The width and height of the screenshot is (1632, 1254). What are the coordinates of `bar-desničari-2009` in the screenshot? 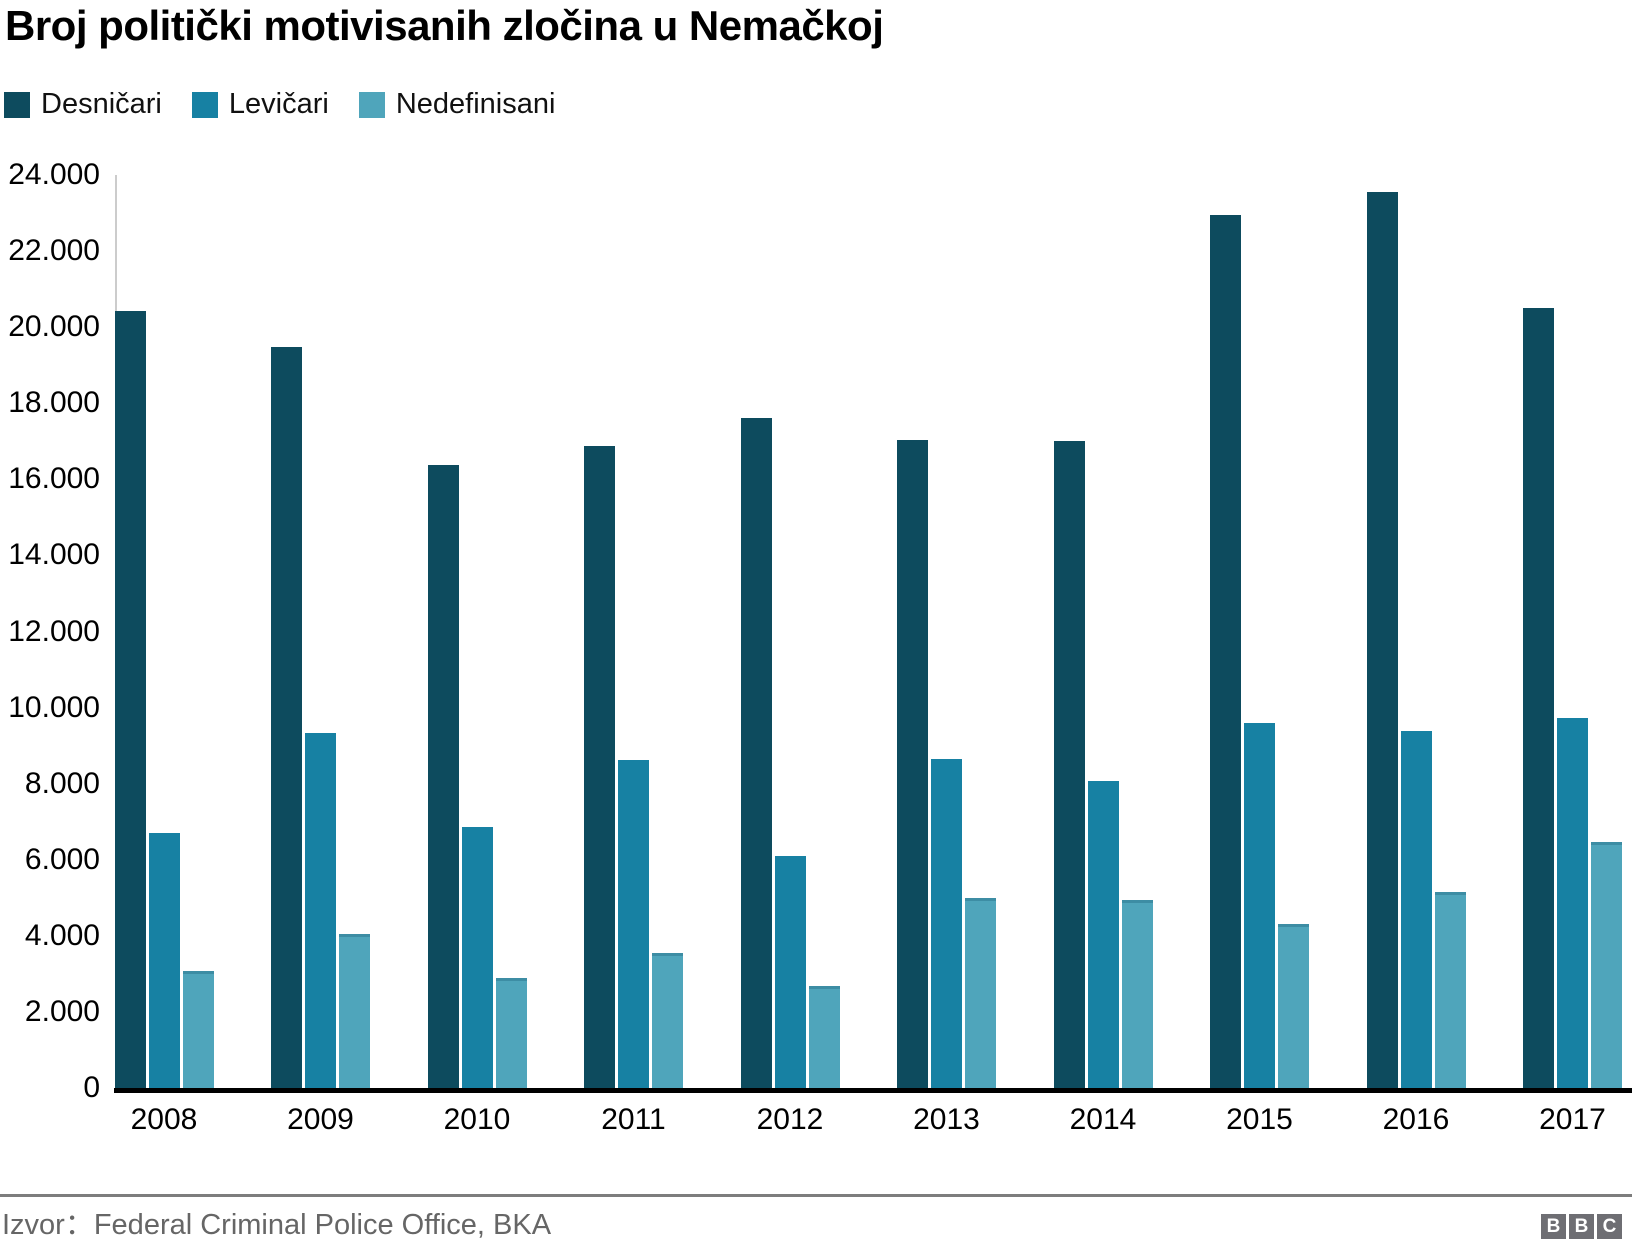 It's located at (286, 717).